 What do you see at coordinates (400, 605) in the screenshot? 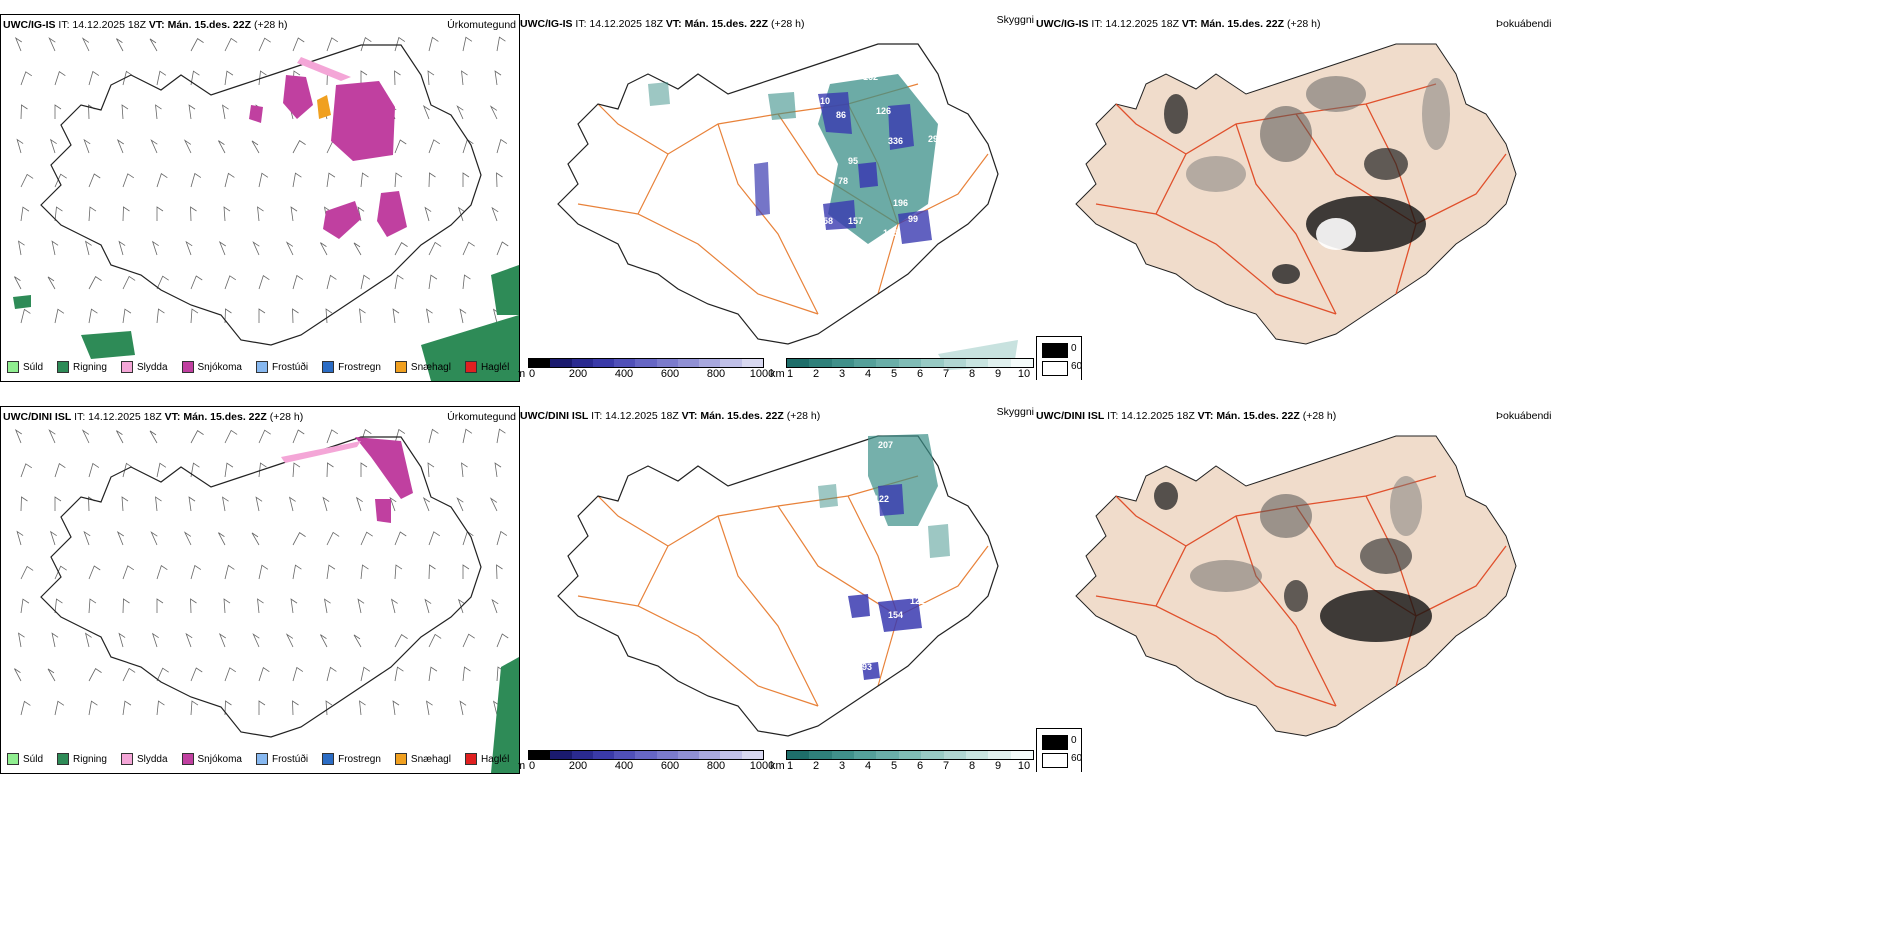
I see `precip-shading` at bounding box center [400, 605].